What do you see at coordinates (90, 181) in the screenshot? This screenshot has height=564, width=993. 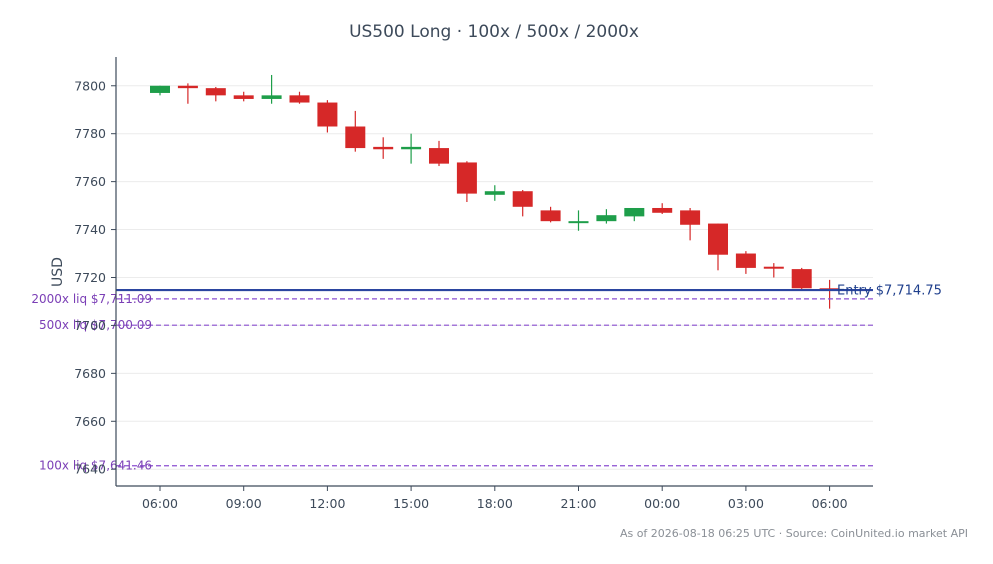 I see `y-tick-label: 7760` at bounding box center [90, 181].